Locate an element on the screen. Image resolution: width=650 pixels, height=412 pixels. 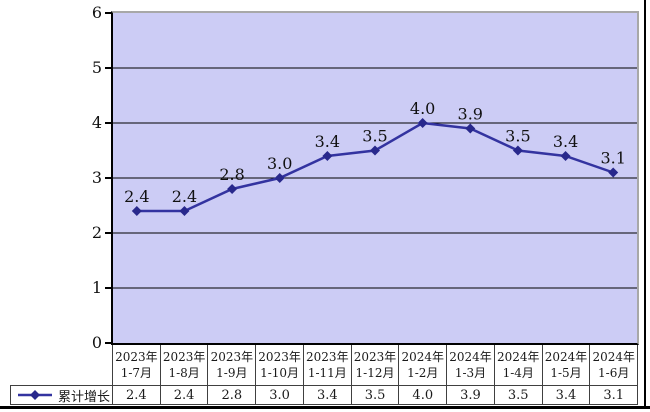
x-axis-category-label: 2023年 1-12月 is located at coordinates (376, 365).